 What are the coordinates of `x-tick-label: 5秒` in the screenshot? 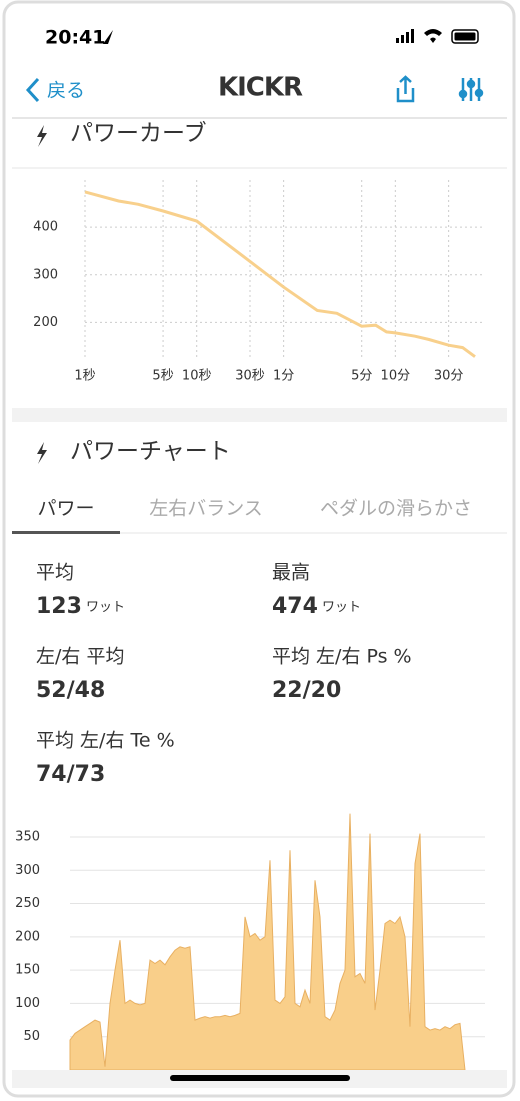 It's located at (162, 376).